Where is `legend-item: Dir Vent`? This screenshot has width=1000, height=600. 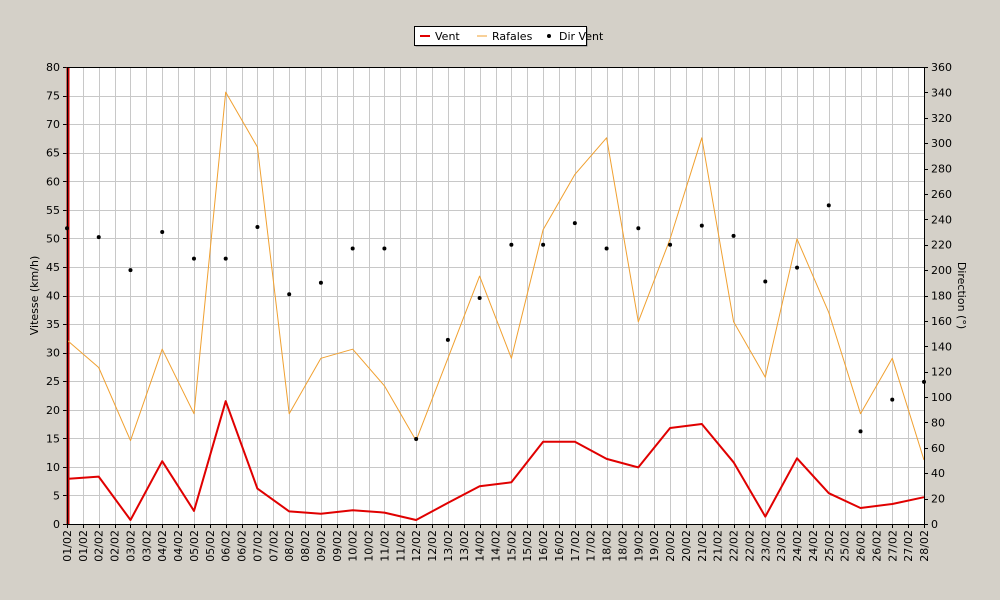 legend-item: Dir Vent is located at coordinates (575, 36).